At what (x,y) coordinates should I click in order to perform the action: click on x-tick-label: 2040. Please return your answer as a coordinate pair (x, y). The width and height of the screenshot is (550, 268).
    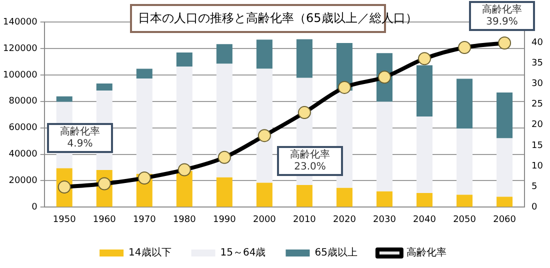
    Looking at the image, I should click on (424, 219).